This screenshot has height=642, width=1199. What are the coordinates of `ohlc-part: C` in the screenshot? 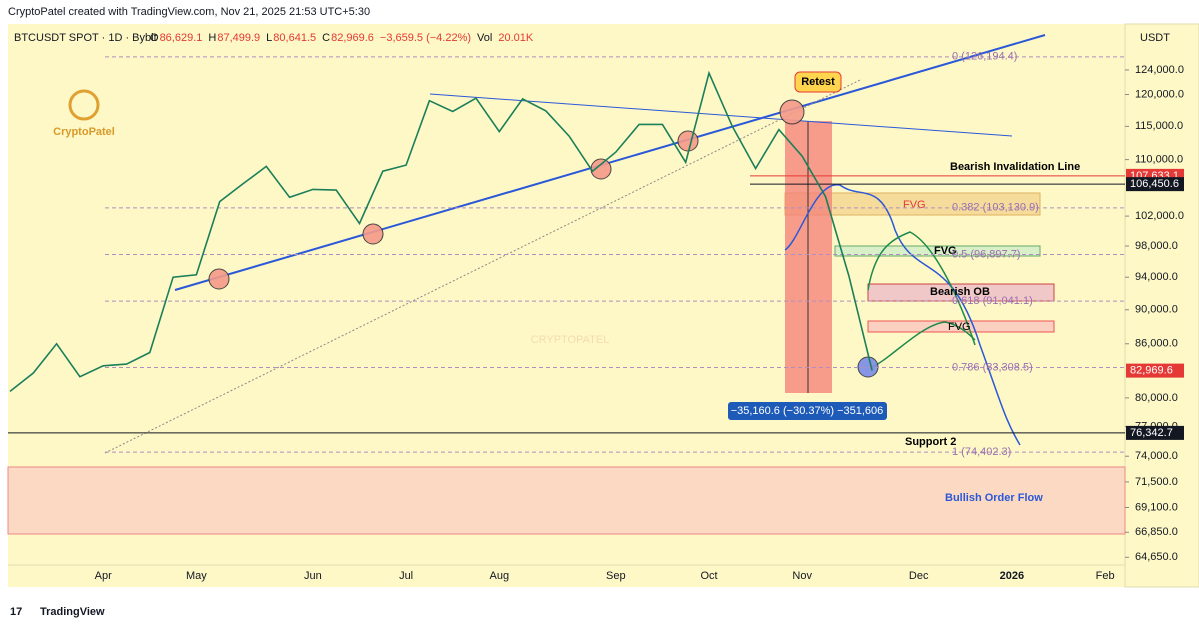 It's located at (326, 38).